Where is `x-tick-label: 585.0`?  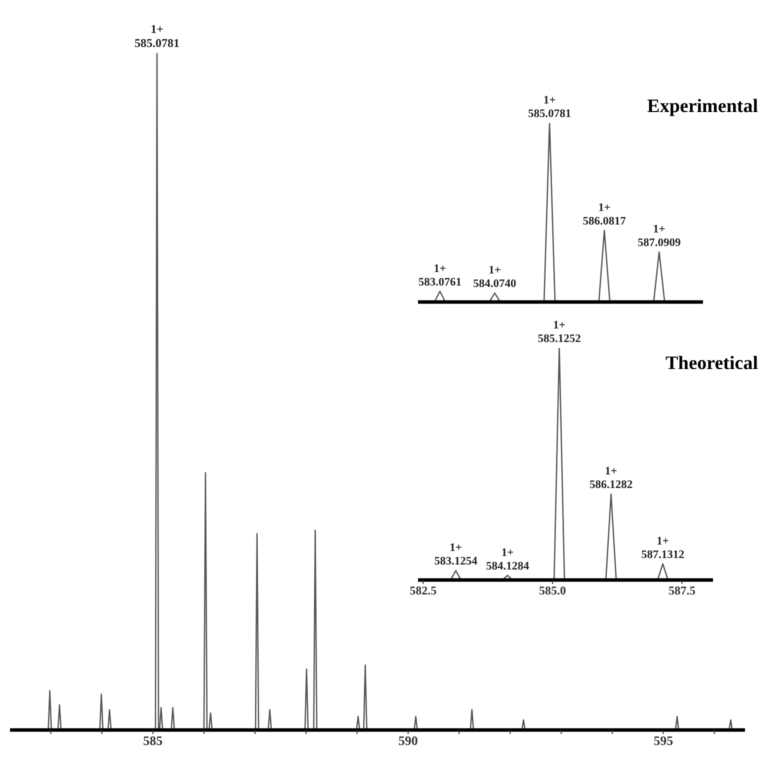 x-tick-label: 585.0 is located at coordinates (552, 591).